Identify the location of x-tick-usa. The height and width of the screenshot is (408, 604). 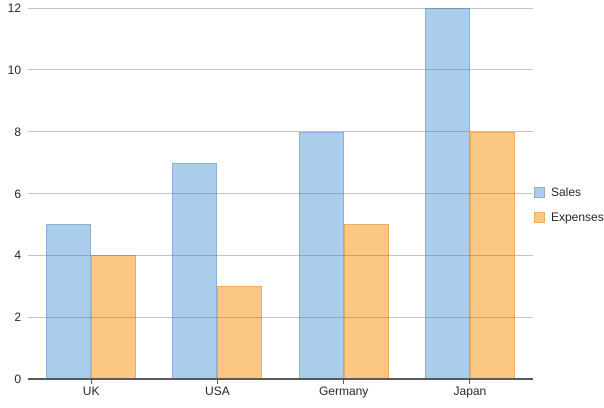
(217, 381).